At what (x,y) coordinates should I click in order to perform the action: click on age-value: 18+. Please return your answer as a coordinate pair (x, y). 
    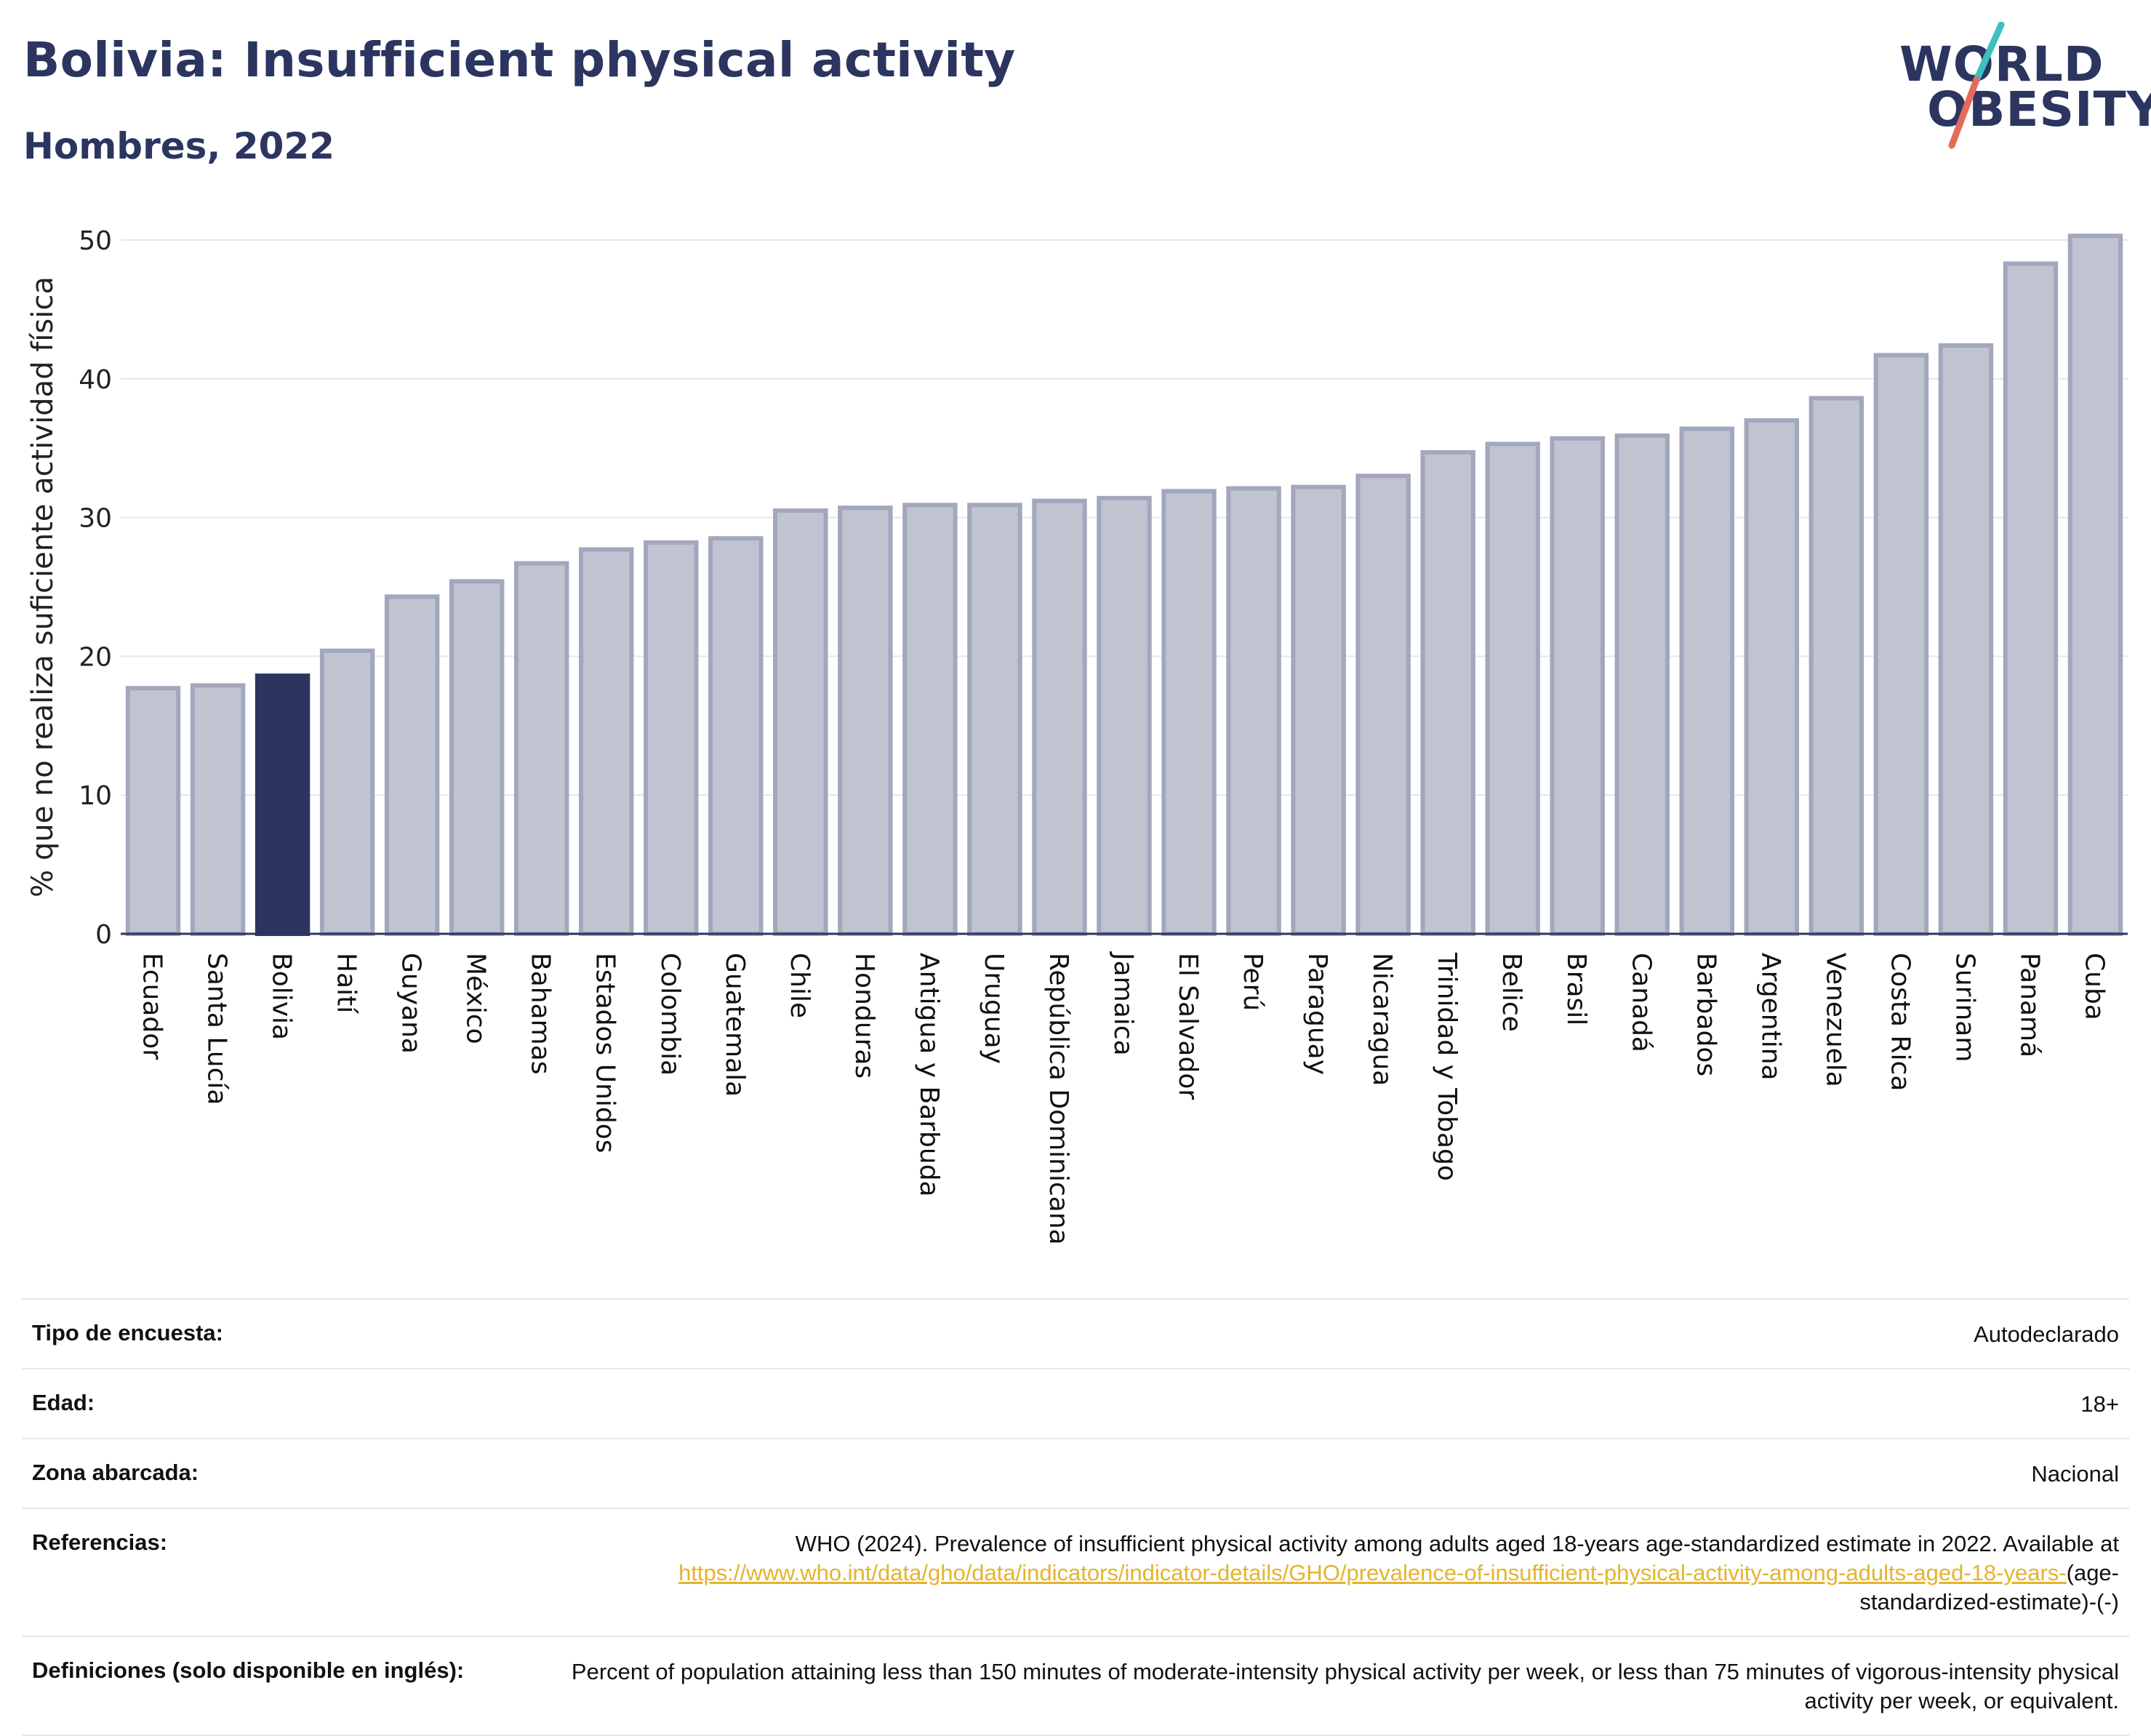
    Looking at the image, I should click on (2099, 1404).